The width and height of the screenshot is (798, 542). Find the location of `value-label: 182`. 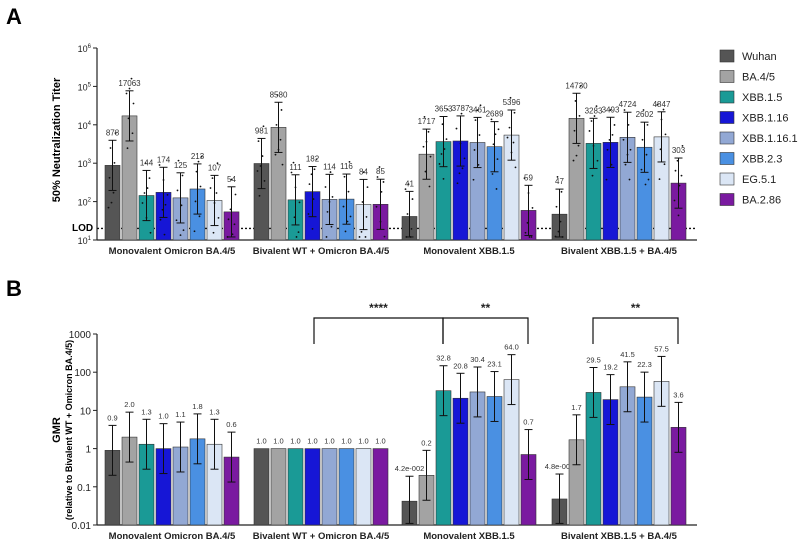

value-label: 182 is located at coordinates (313, 159).